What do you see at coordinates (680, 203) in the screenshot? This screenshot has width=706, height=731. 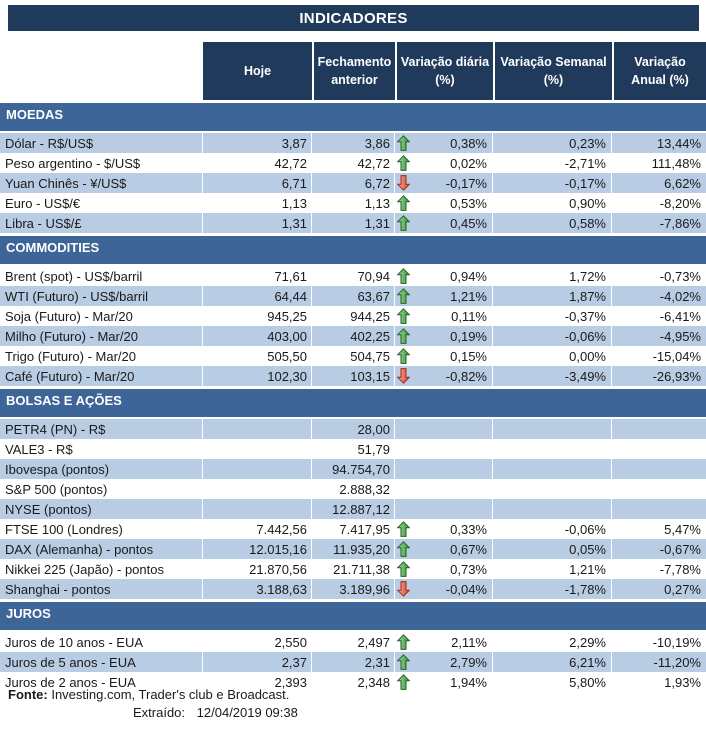 I see `cell-variacao-anual: -8,20%` at bounding box center [680, 203].